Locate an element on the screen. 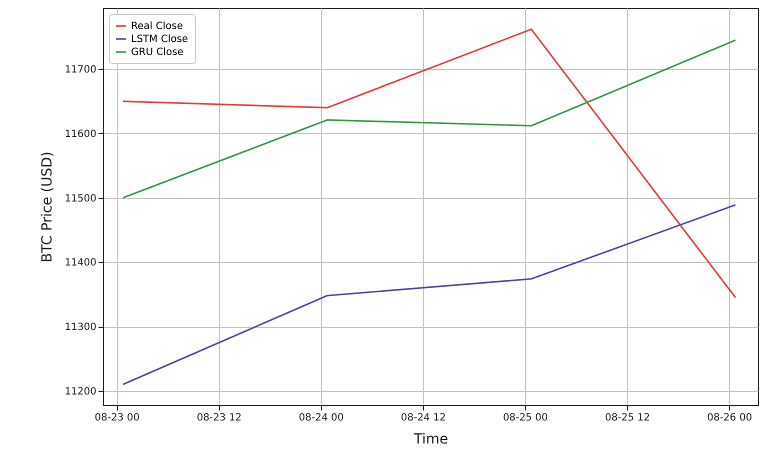 The width and height of the screenshot is (762, 455). y-tick-label: 11700 is located at coordinates (80, 70).